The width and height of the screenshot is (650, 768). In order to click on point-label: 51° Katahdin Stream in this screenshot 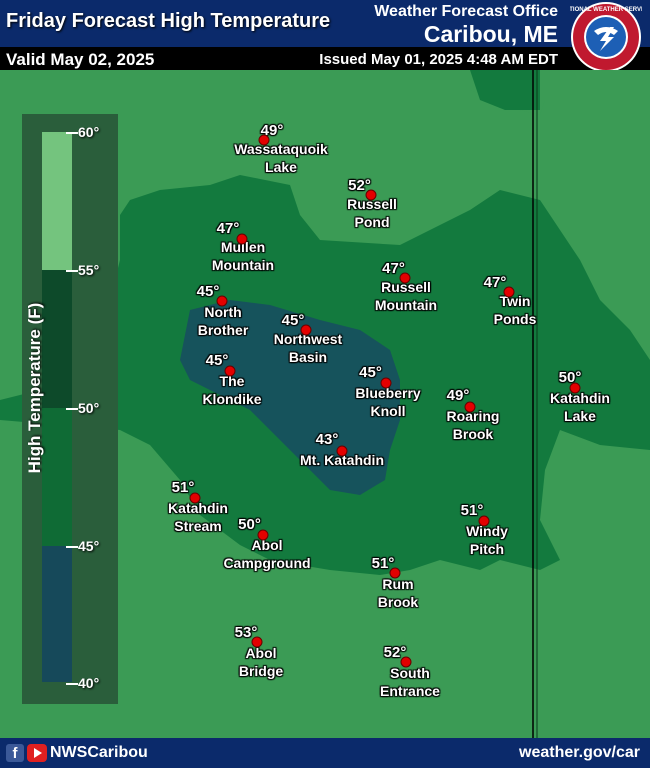, I will do `click(198, 506)`.